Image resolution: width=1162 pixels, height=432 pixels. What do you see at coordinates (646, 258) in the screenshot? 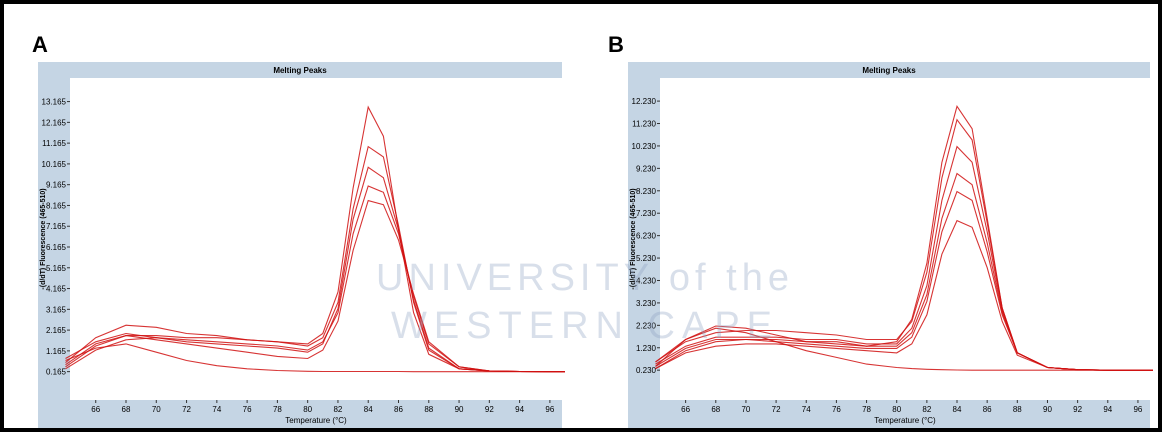
I see `y-tick-label: 5.230` at bounding box center [646, 258].